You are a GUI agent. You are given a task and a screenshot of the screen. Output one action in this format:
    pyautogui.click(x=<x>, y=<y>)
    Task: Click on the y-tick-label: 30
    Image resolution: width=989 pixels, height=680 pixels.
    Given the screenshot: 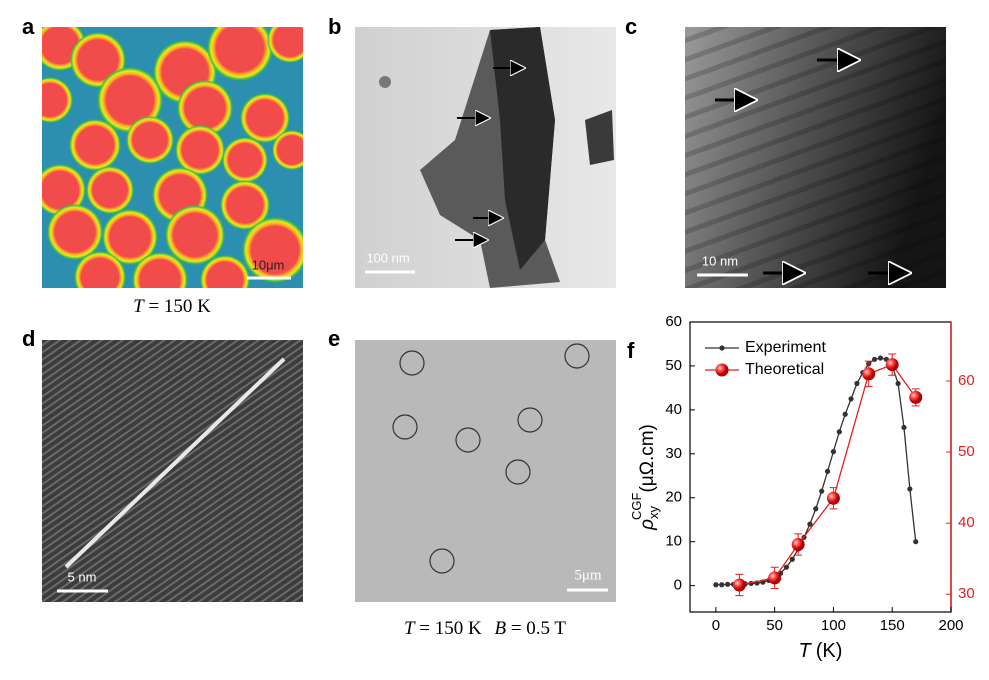 What is the action you would take?
    pyautogui.click(x=673, y=453)
    